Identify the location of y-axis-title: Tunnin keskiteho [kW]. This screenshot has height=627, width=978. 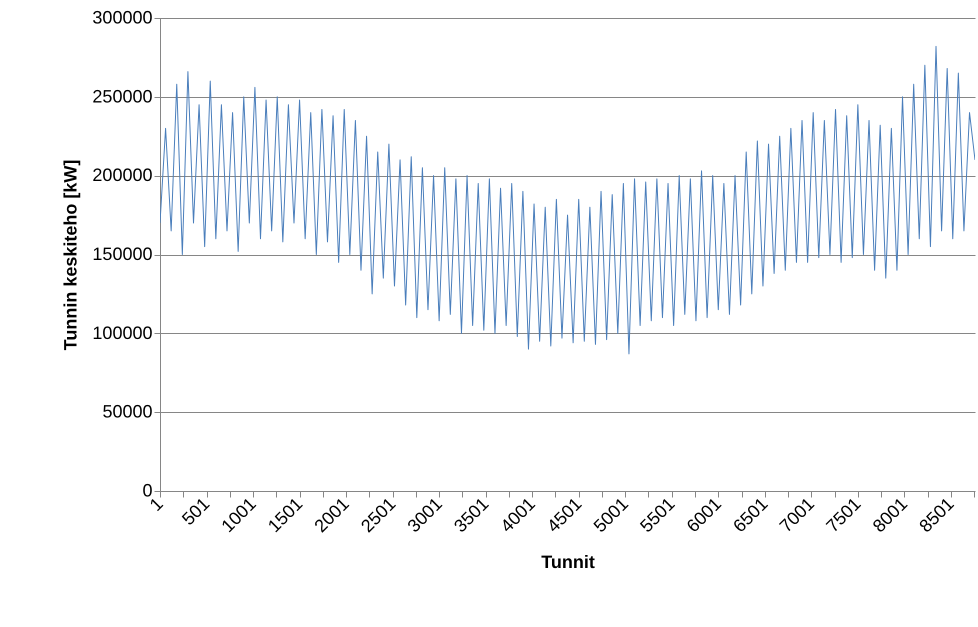
(70, 255).